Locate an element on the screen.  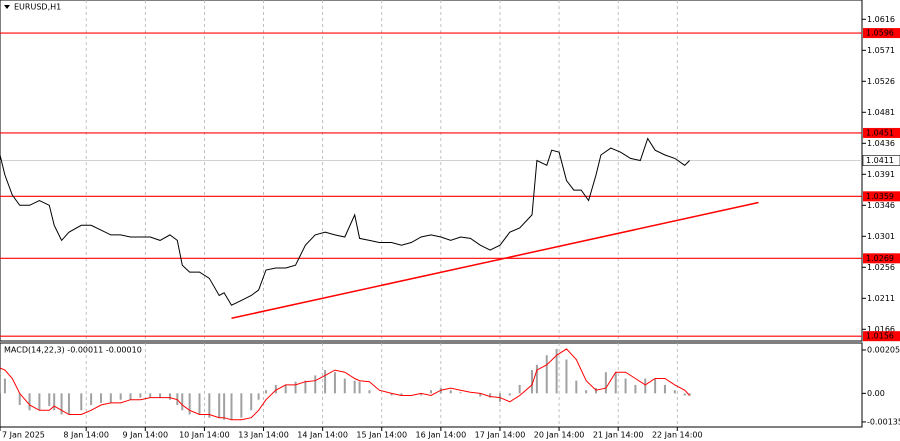
y-tick-label: 1.0436 is located at coordinates (881, 143).